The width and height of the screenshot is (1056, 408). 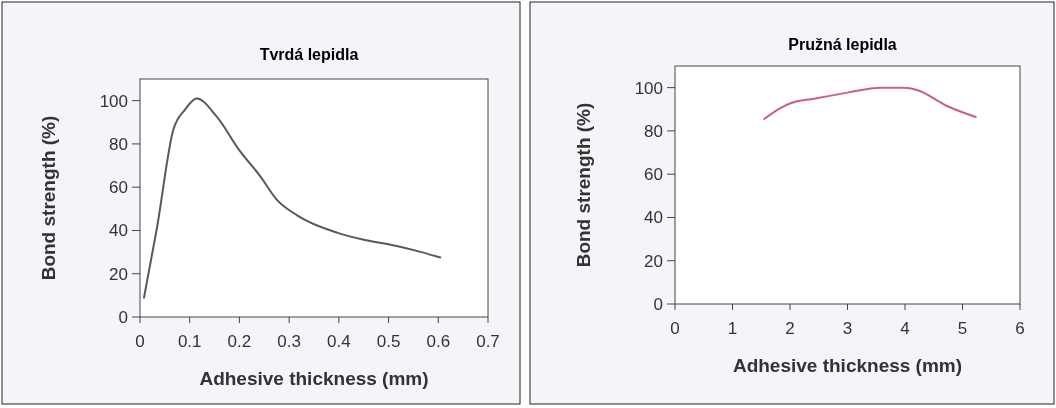 What do you see at coordinates (438, 341) in the screenshot?
I see `x-tick-label: 0.6` at bounding box center [438, 341].